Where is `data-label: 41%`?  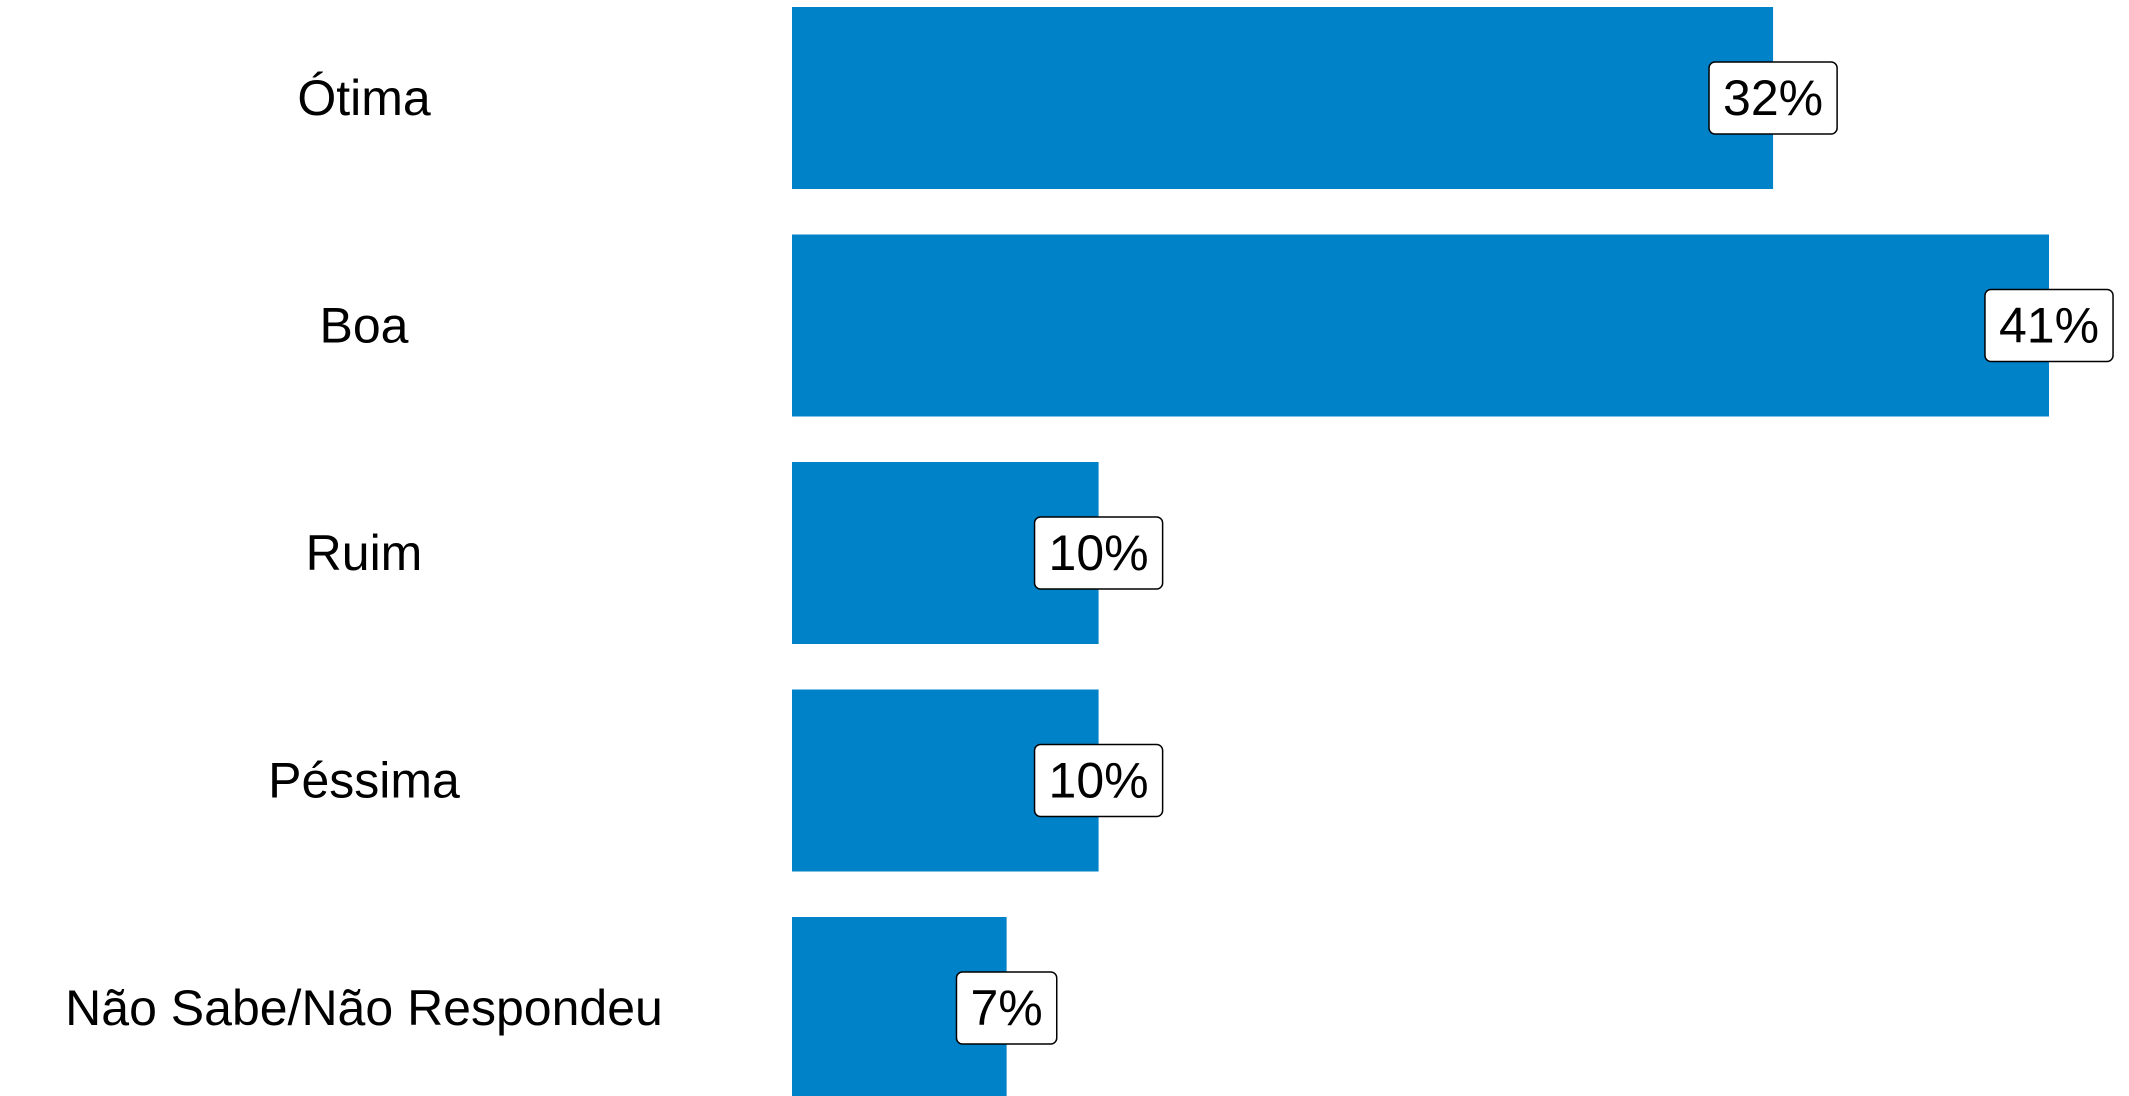 data-label: 41% is located at coordinates (2049, 326).